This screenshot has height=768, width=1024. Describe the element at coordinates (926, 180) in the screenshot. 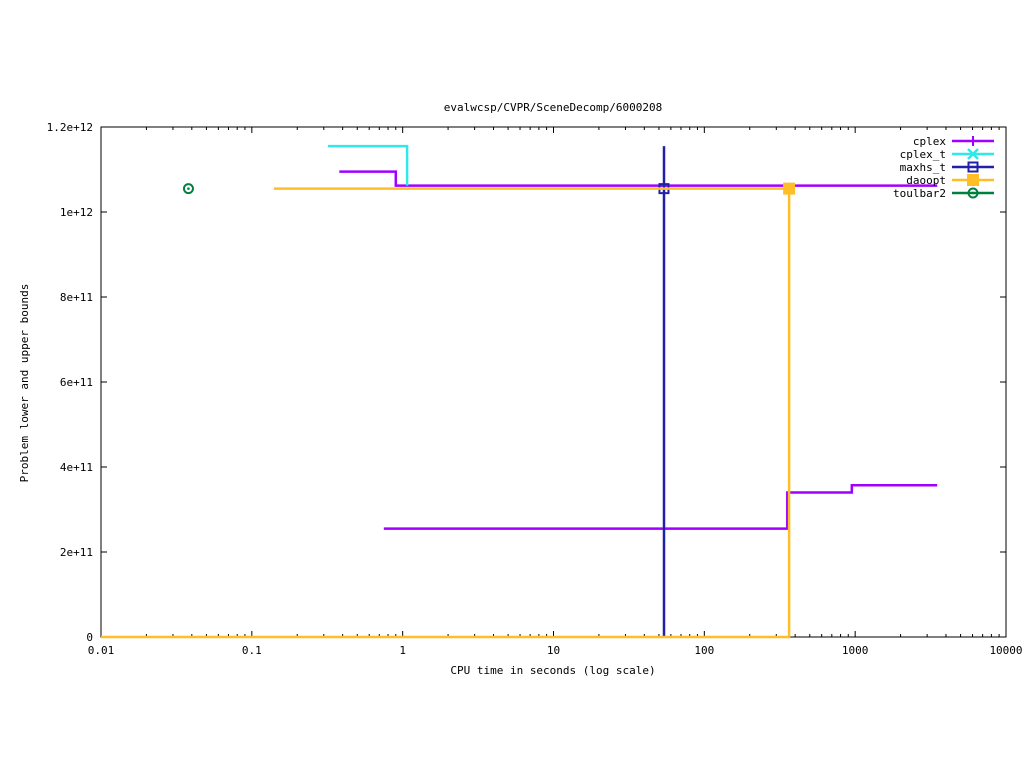

I see `legend-label: daoopt` at that location.